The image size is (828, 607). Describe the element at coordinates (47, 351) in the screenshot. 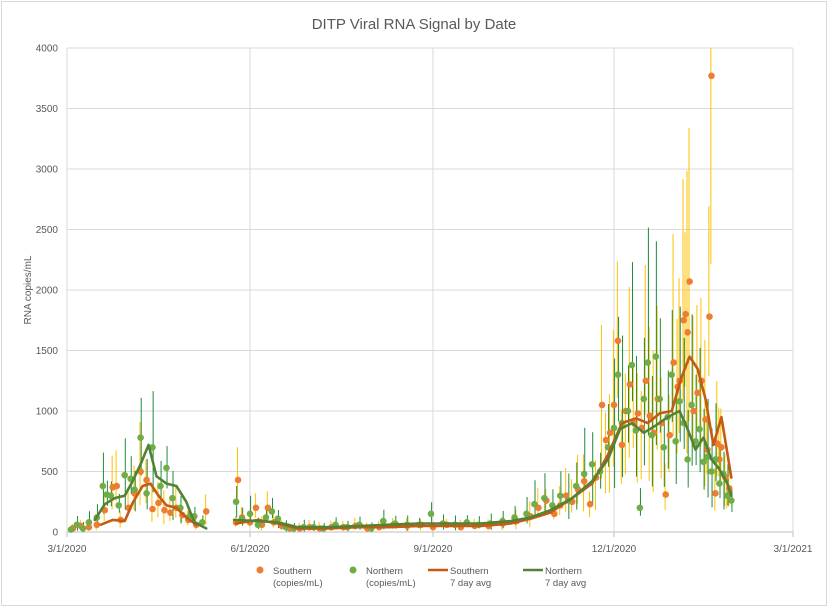

I see `y-tick-label: 1500` at that location.